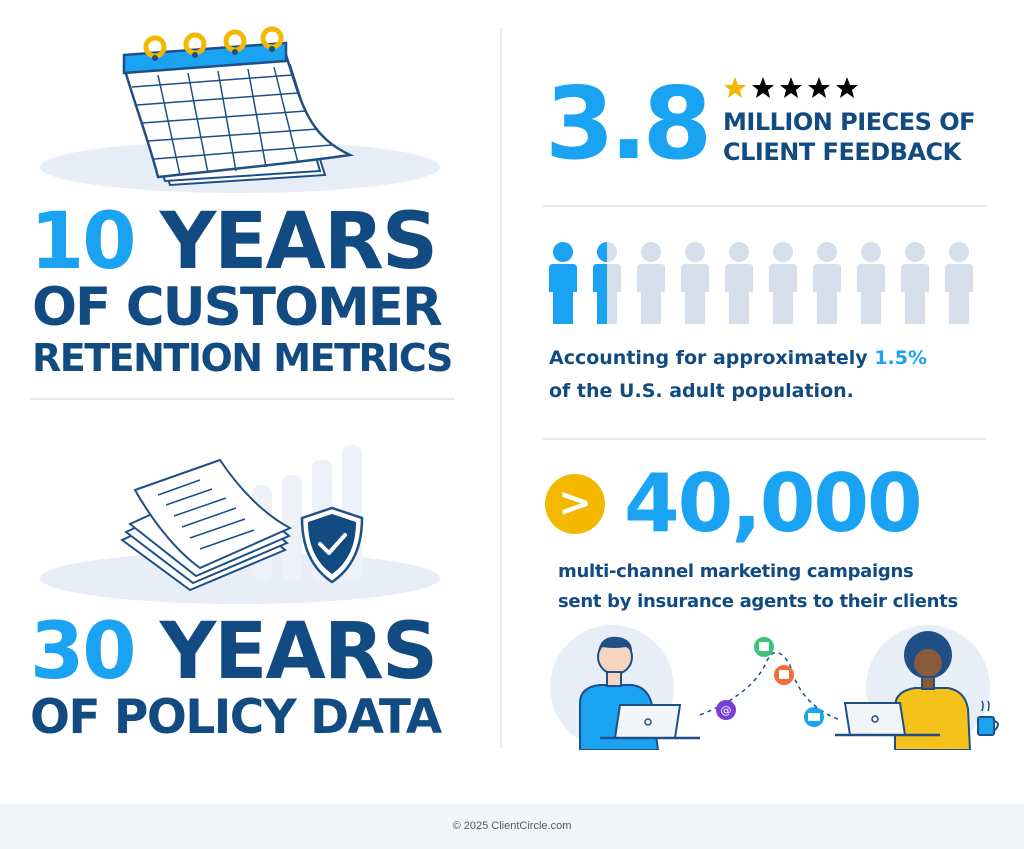 Image resolution: width=1024 pixels, height=849 pixels. Describe the element at coordinates (842, 152) in the screenshot. I see `feedback-line2: CLIENT FEEDBACK` at that location.